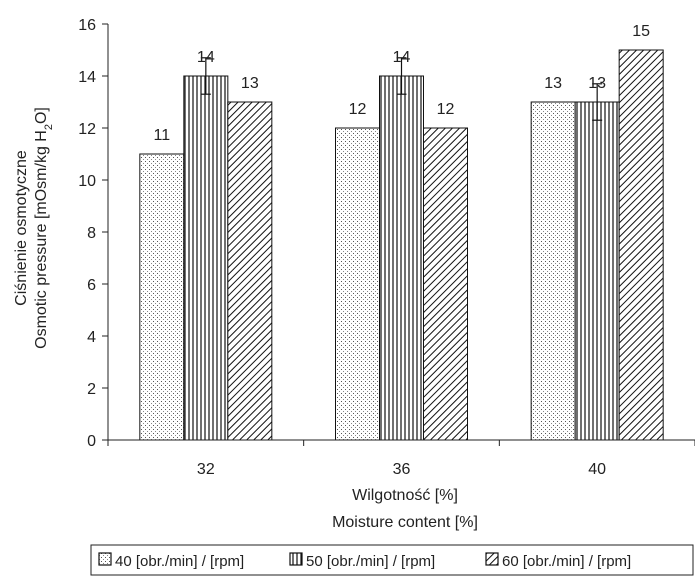 This screenshot has width=695, height=577. I want to click on y-tick-label: 0, so click(91, 441).